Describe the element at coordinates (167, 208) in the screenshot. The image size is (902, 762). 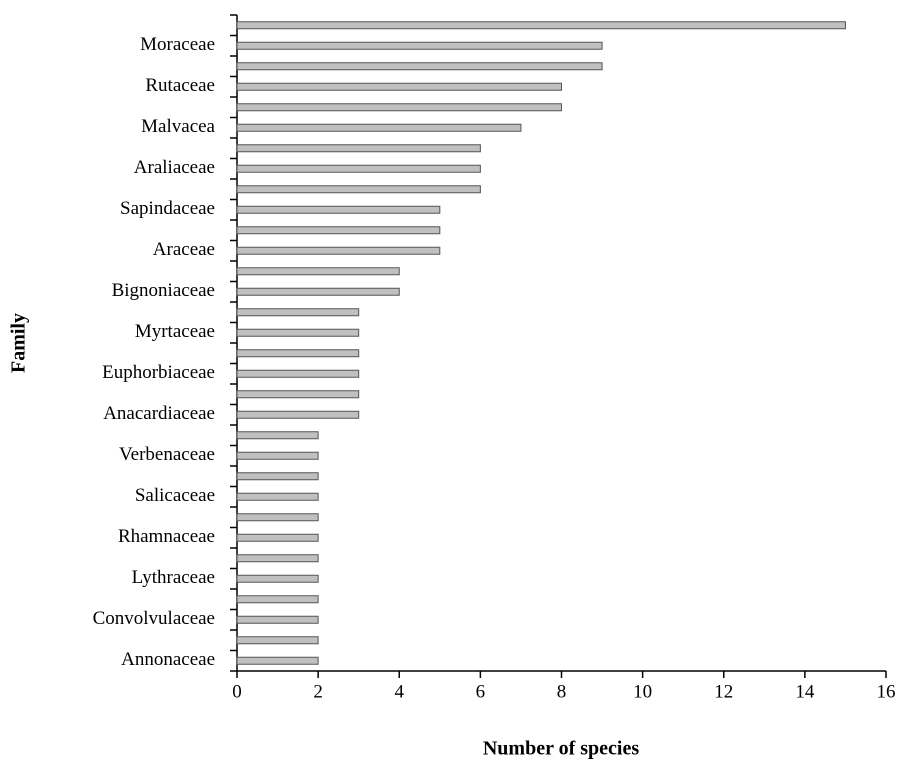
I see `y-tick-label: Sapindaceae` at that location.